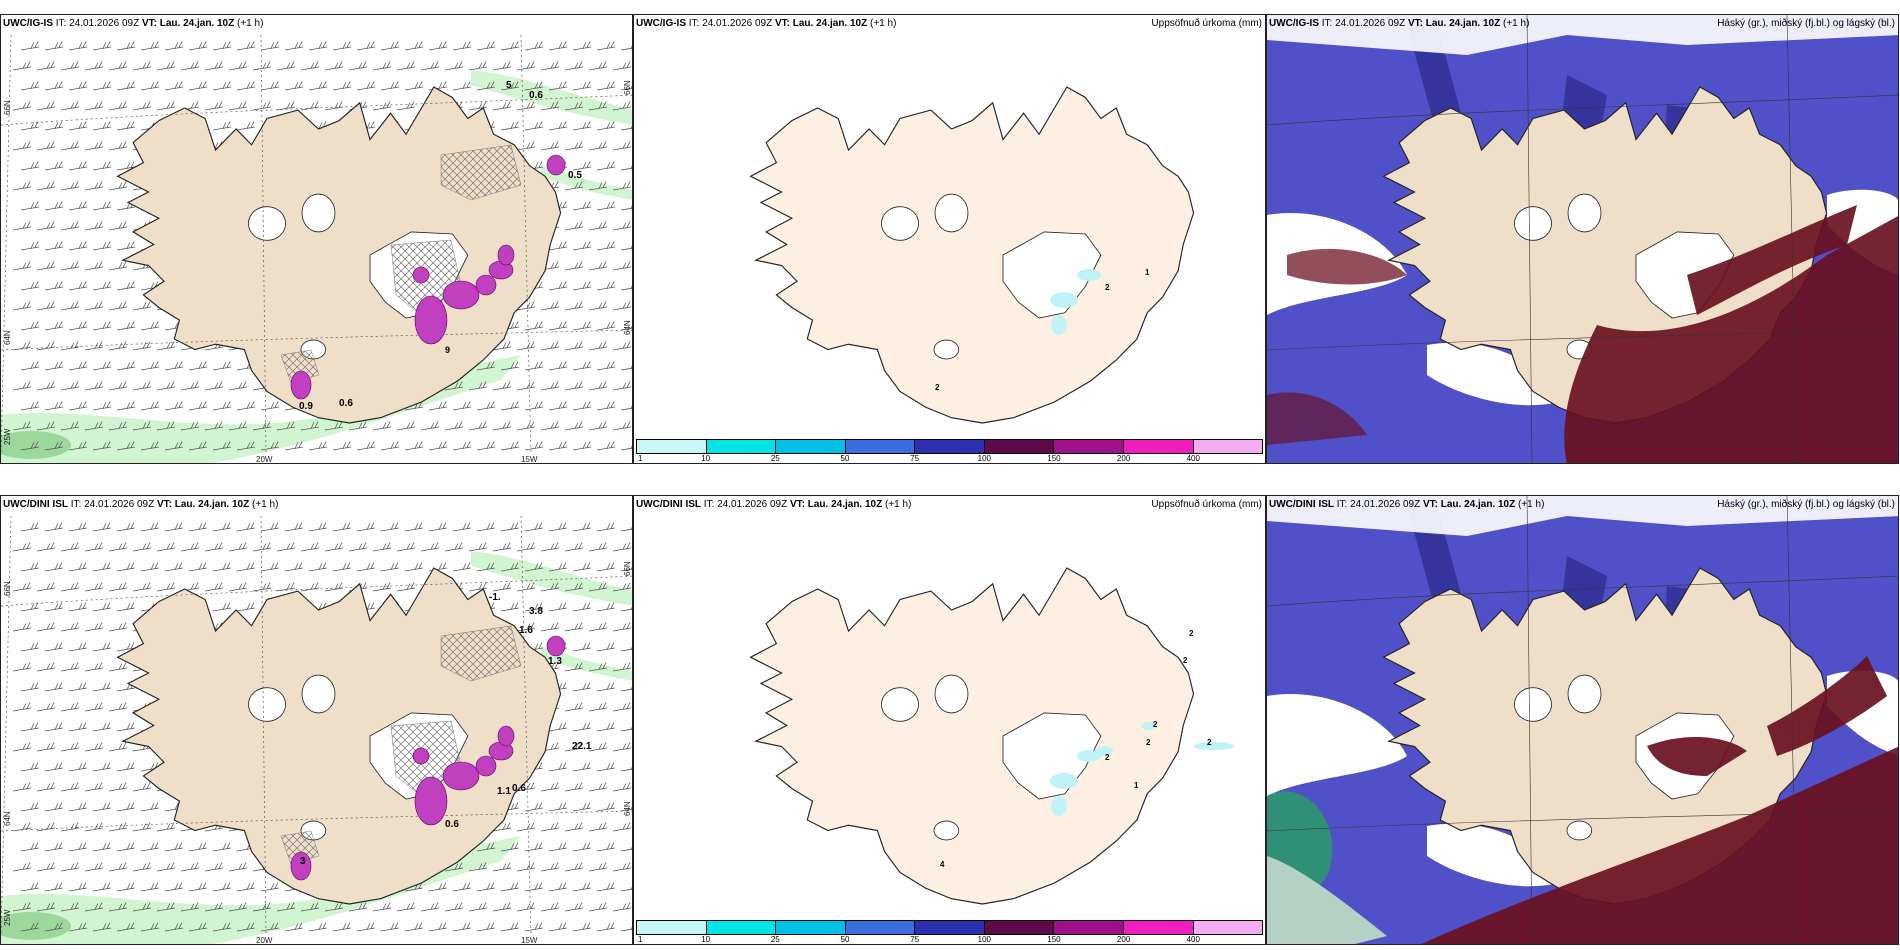 This screenshot has width=1900, height=950. Describe the element at coordinates (448, 350) in the screenshot. I see `precip-label: 9` at that location.